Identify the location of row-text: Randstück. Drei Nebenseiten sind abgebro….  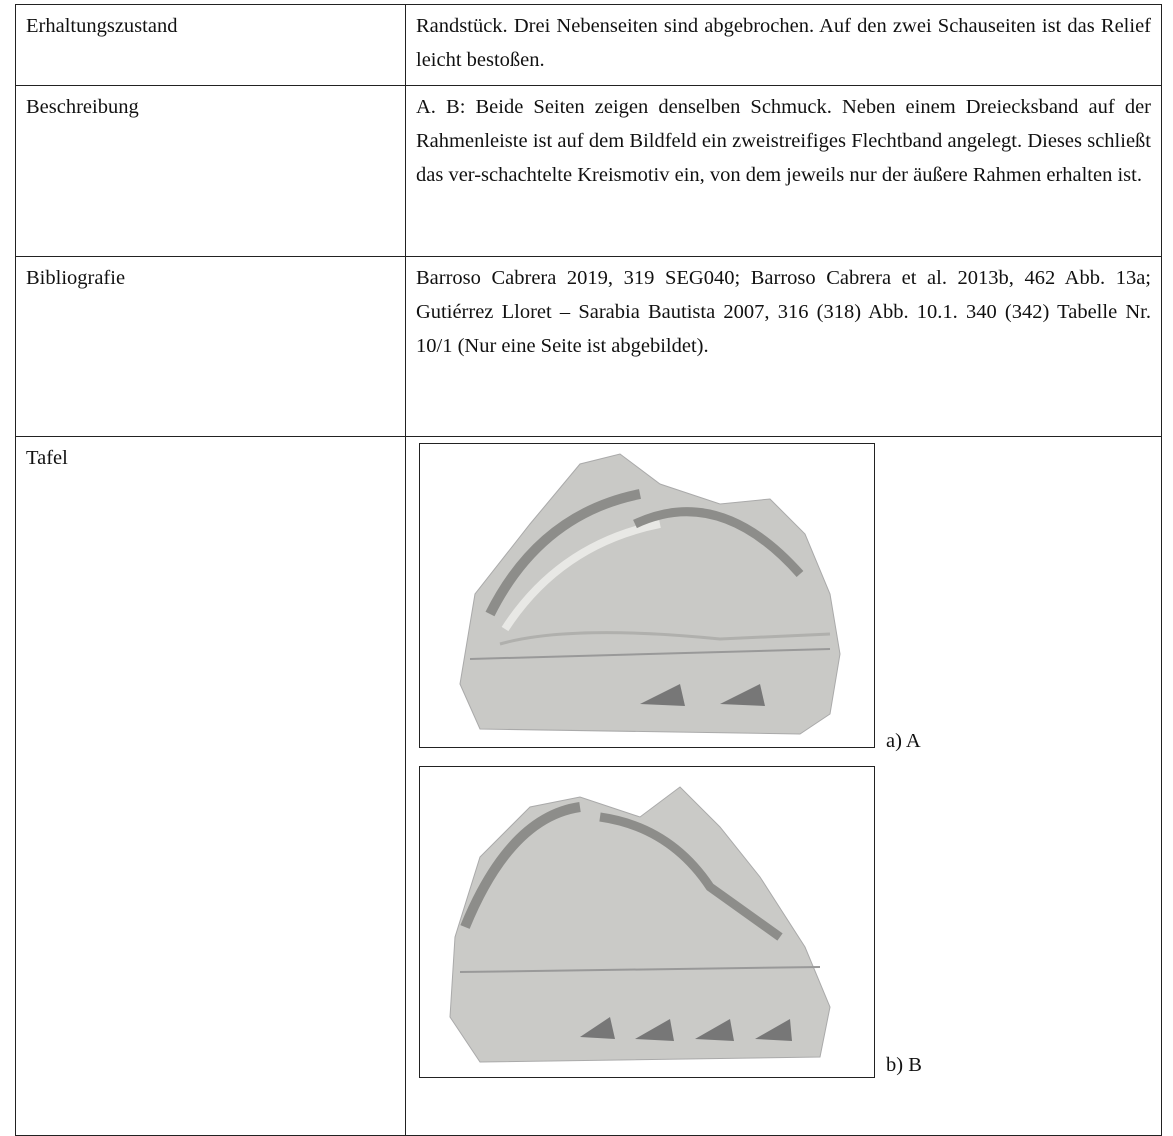
(783, 43).